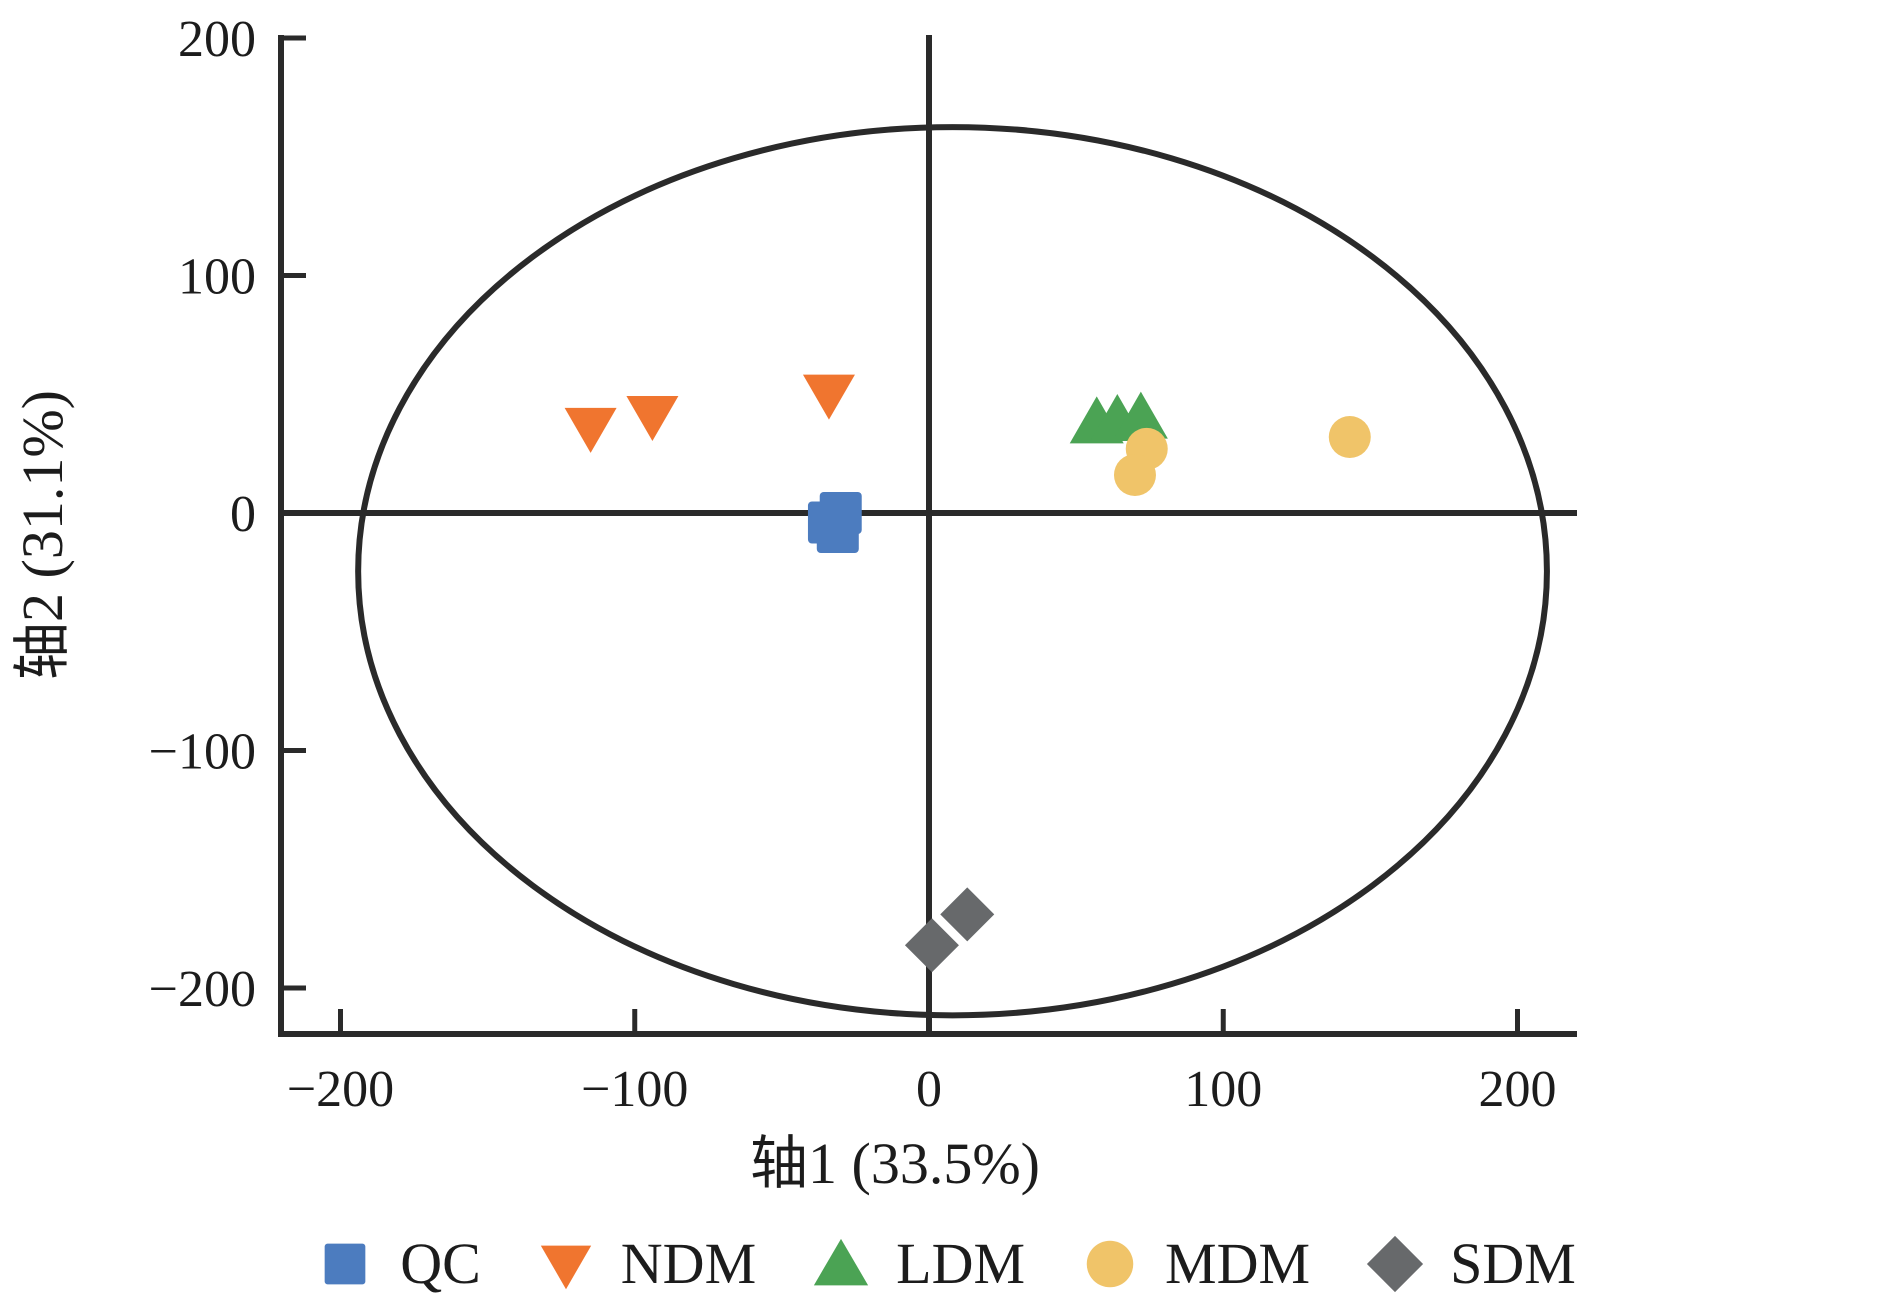 This screenshot has height=1314, width=1890. What do you see at coordinates (688, 1263) in the screenshot?
I see `legend-label-ndm: NDM` at bounding box center [688, 1263].